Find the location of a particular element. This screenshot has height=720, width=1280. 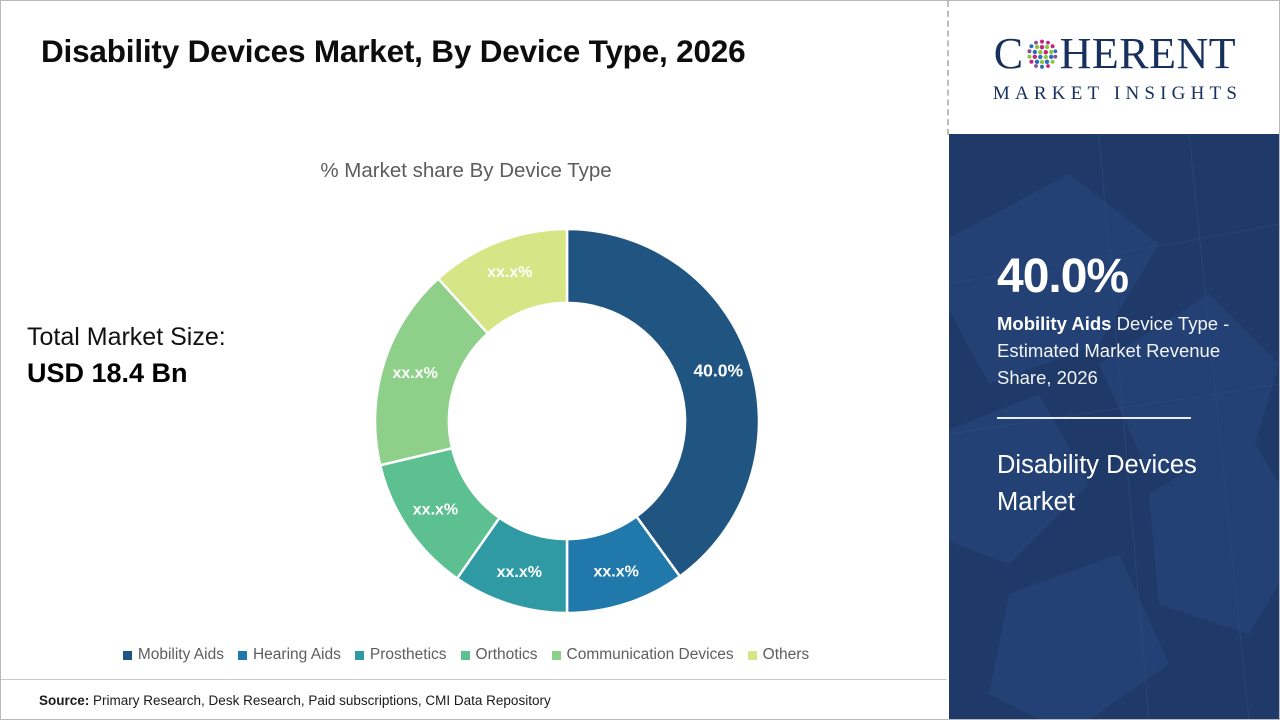

source-label: Source: is located at coordinates (64, 700).